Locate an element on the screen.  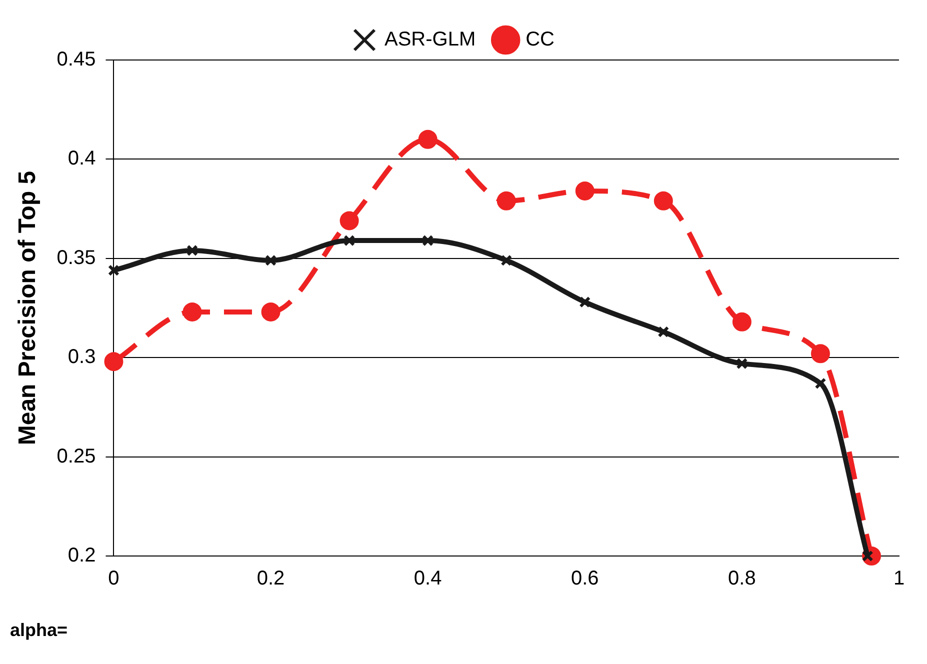
x-tick-label: 0.6 is located at coordinates (584, 579).